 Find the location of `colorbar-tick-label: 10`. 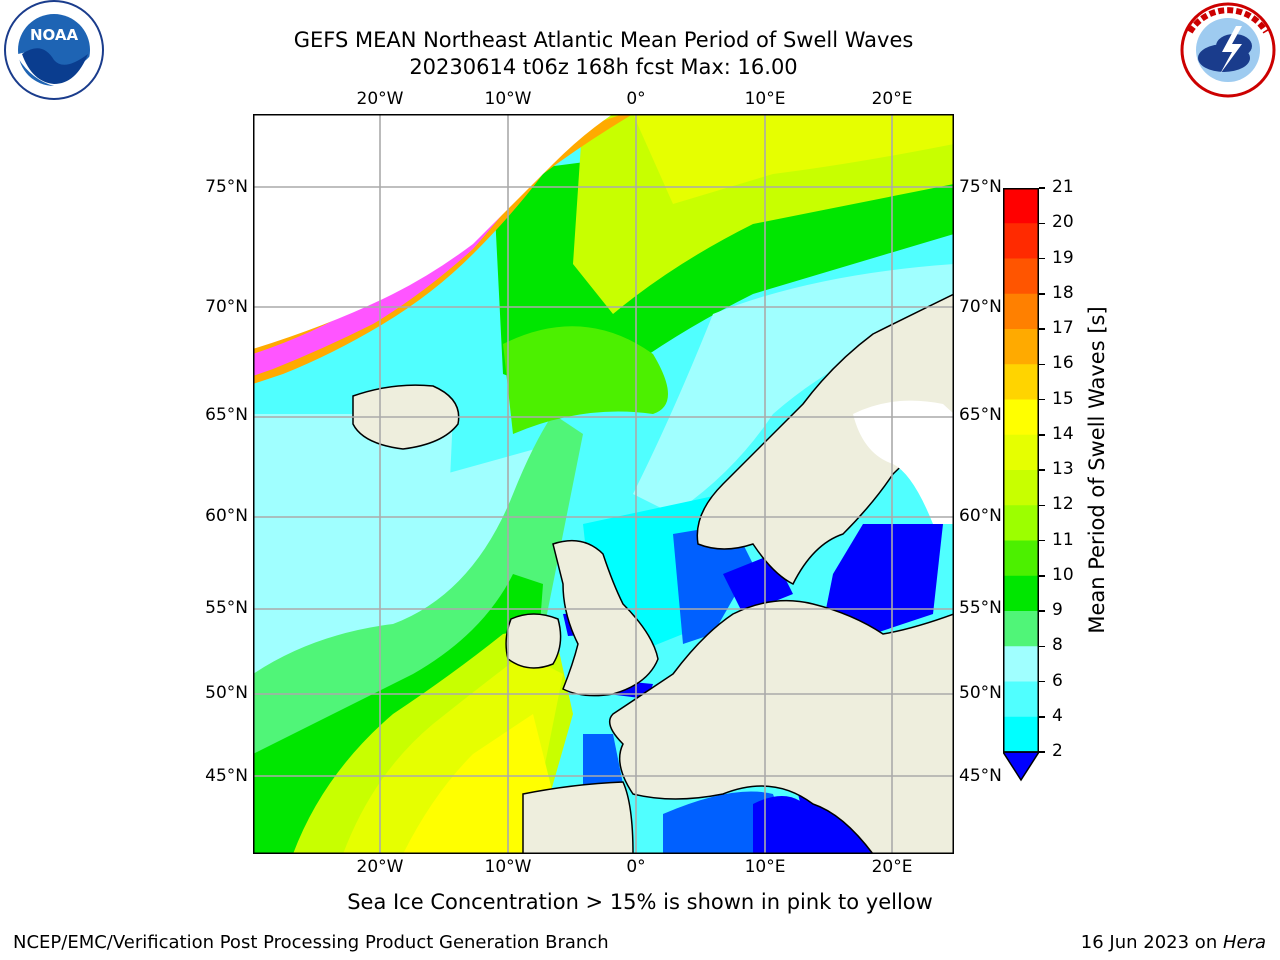

colorbar-tick-label: 10 is located at coordinates (1063, 574).